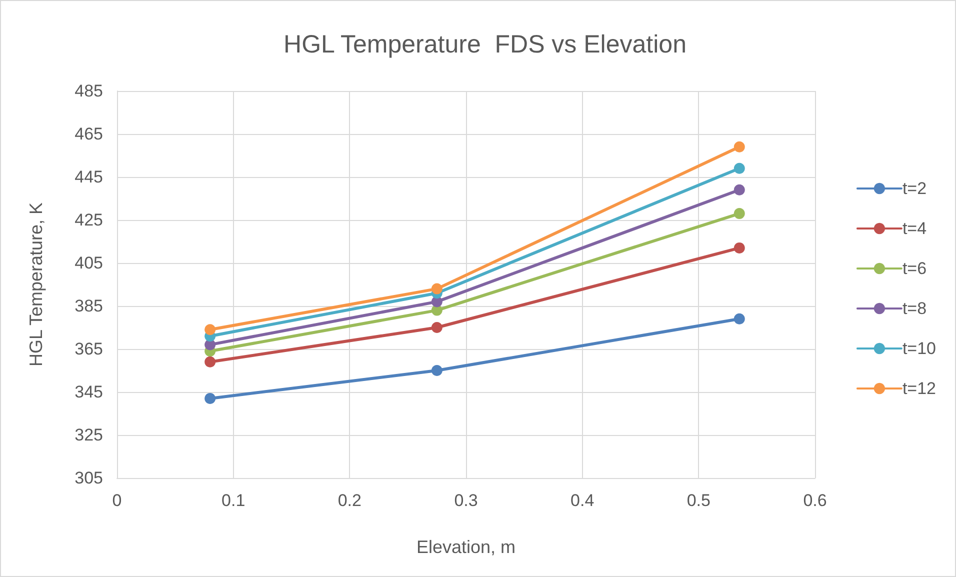 The height and width of the screenshot is (577, 956). I want to click on x-tick-label: 0.5, so click(698, 500).